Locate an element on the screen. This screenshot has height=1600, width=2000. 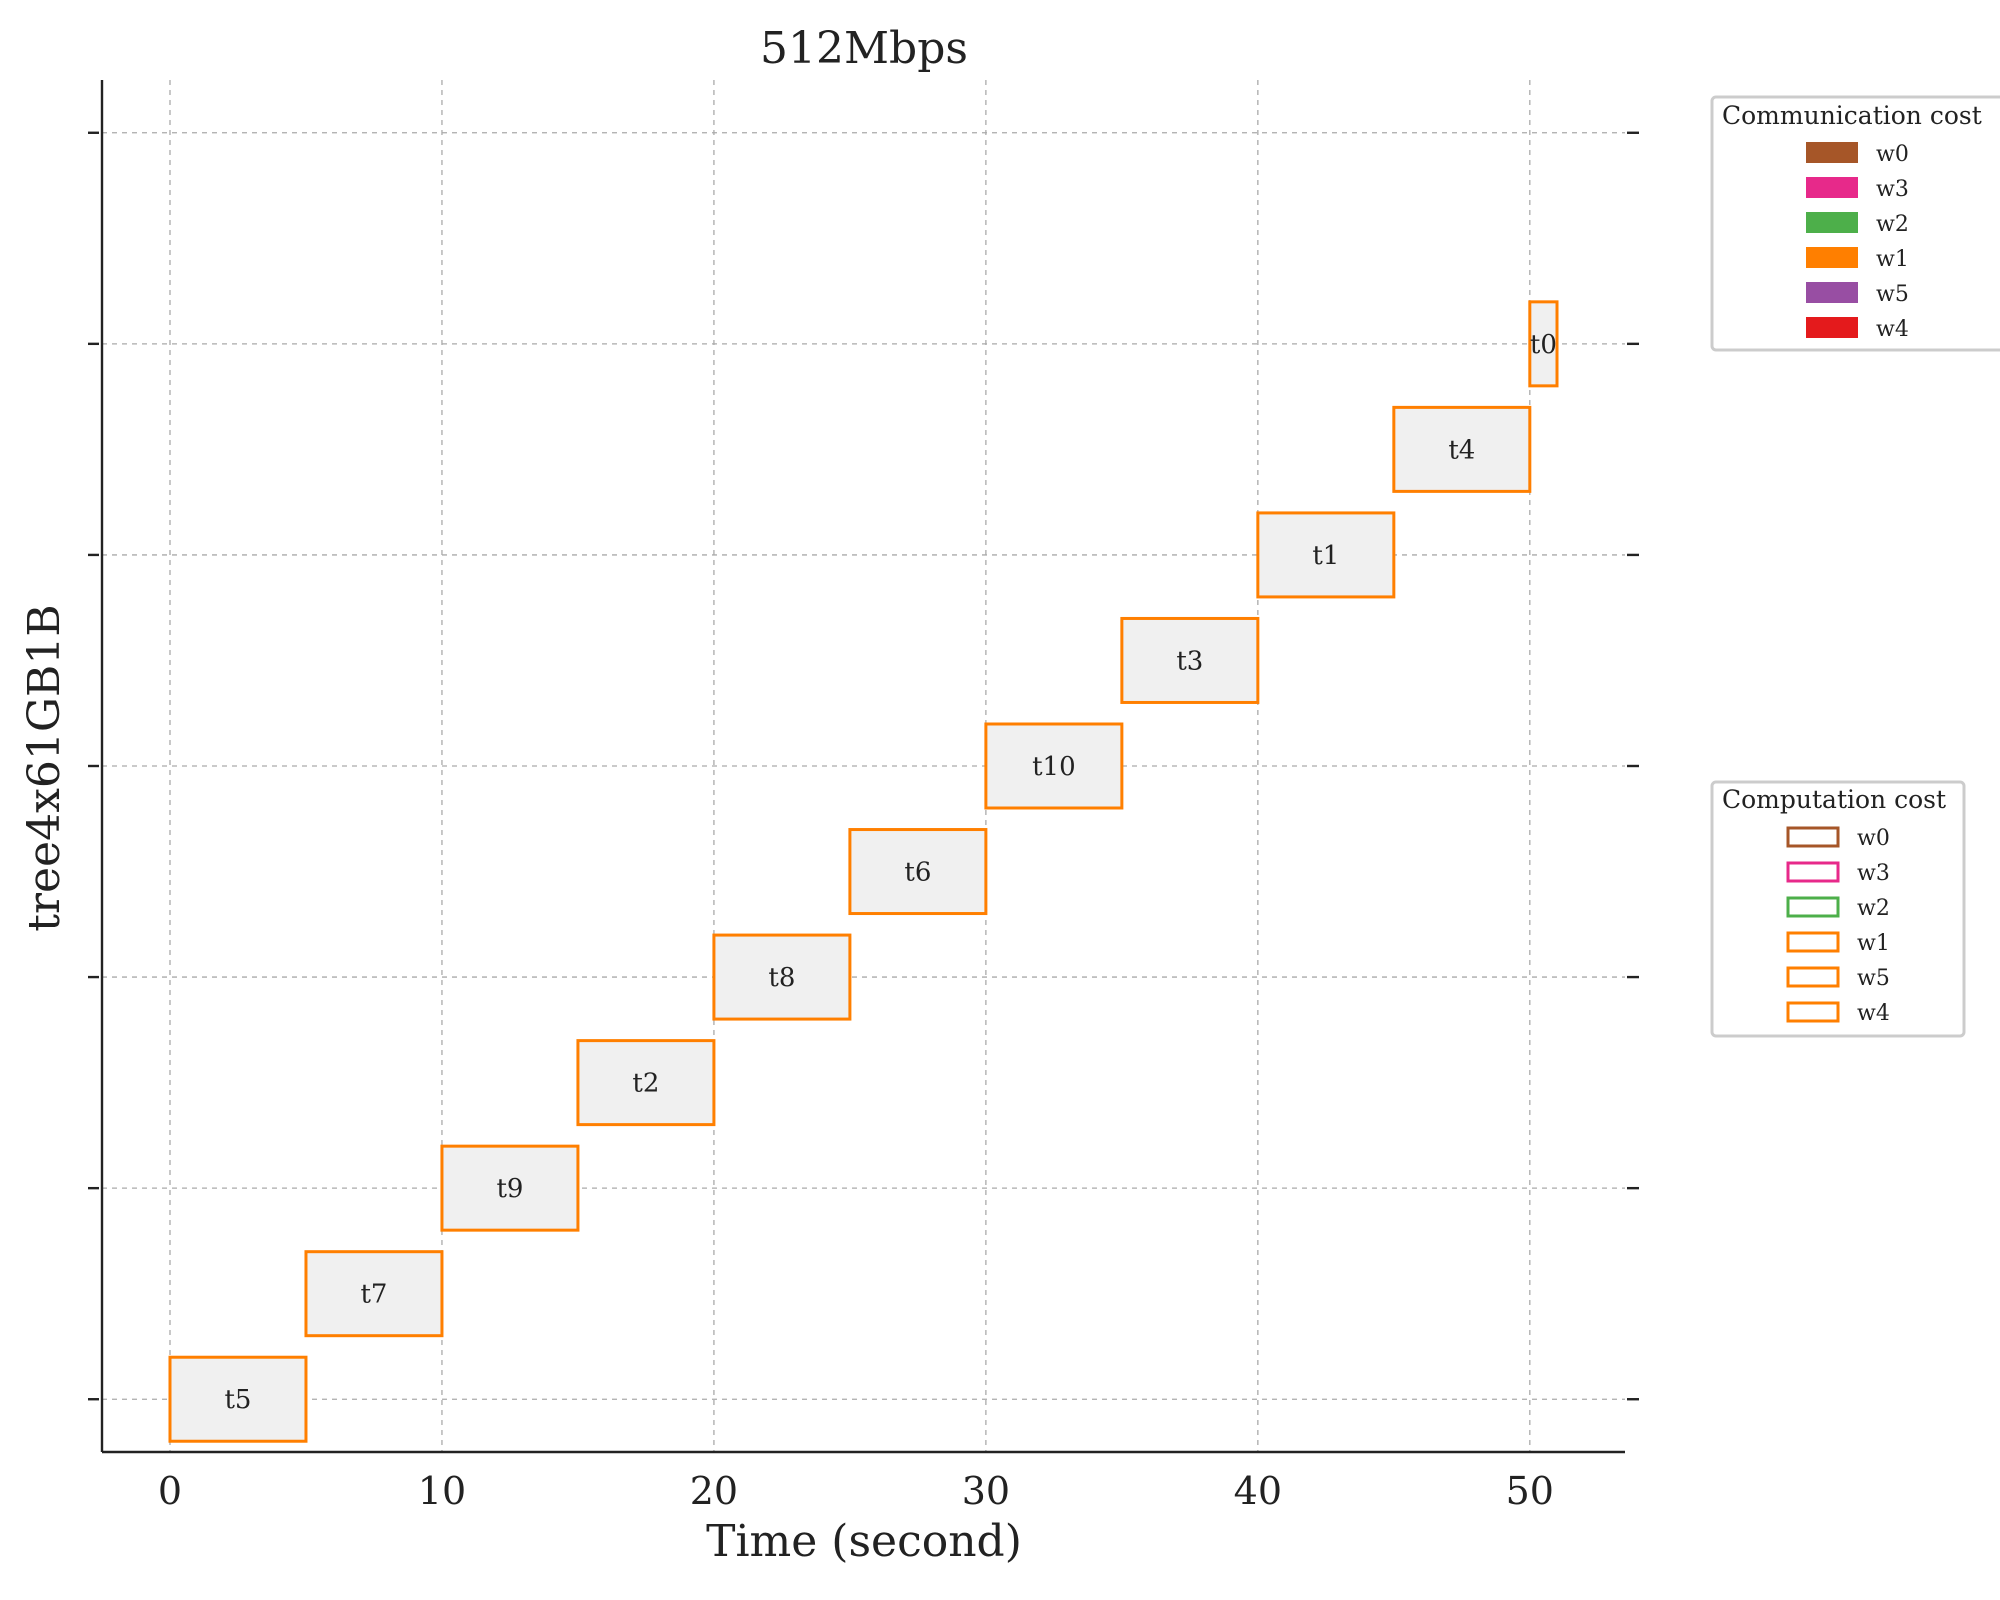
chart-title: 512Mbps is located at coordinates (864, 48).